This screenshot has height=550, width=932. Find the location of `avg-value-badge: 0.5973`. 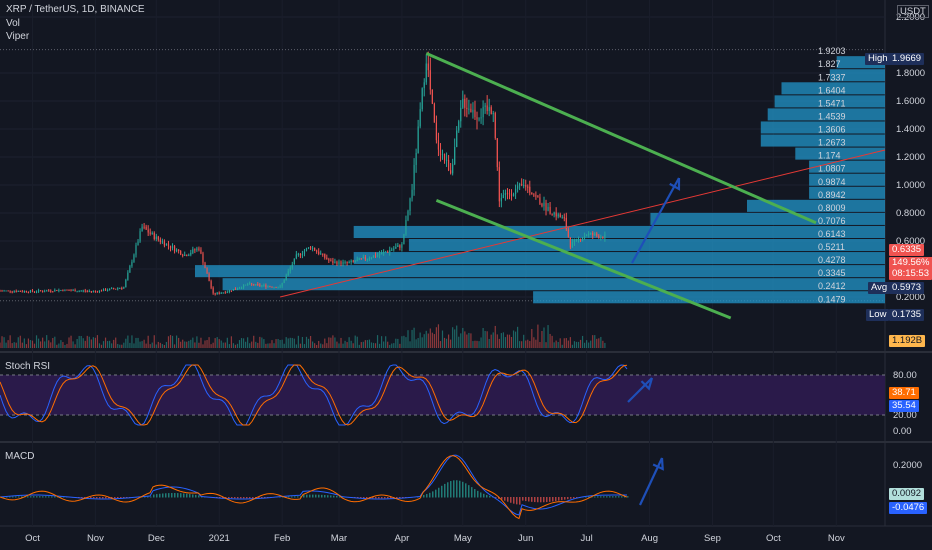

avg-value-badge: 0.5973 is located at coordinates (907, 288).